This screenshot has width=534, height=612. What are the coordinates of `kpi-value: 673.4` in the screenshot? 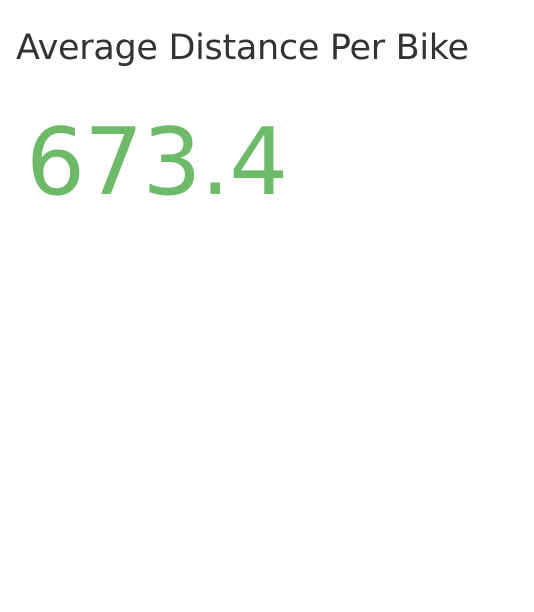 It's located at (157, 162).